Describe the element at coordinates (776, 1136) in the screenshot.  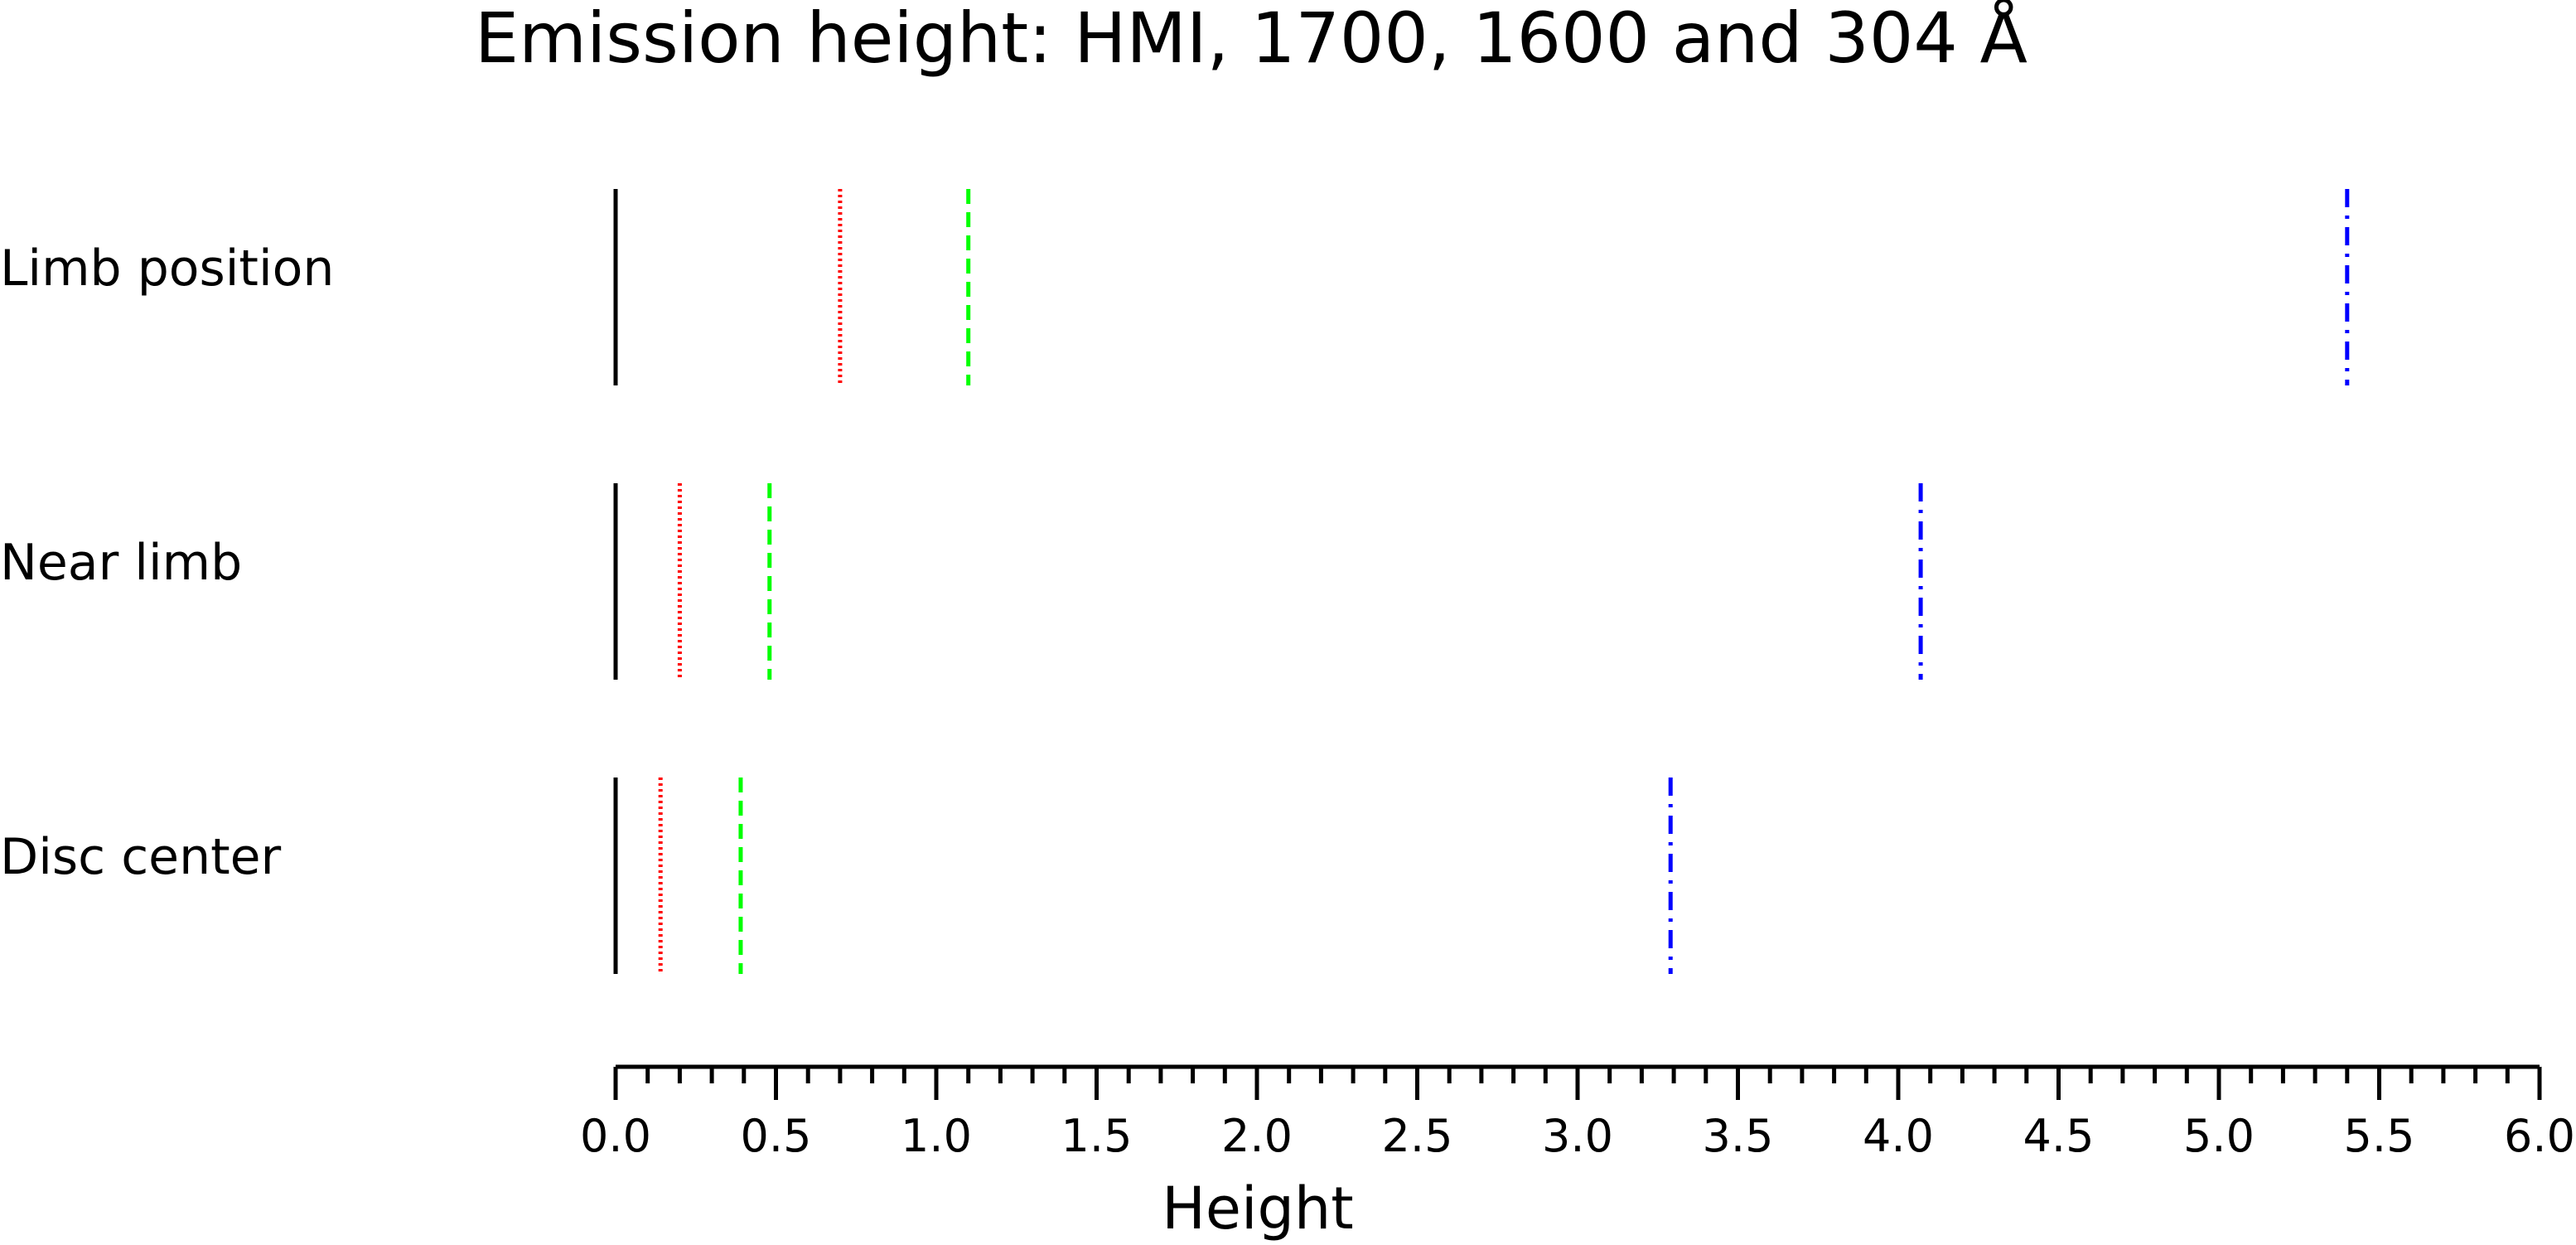
I see `x-tick-label: 0.5` at that location.